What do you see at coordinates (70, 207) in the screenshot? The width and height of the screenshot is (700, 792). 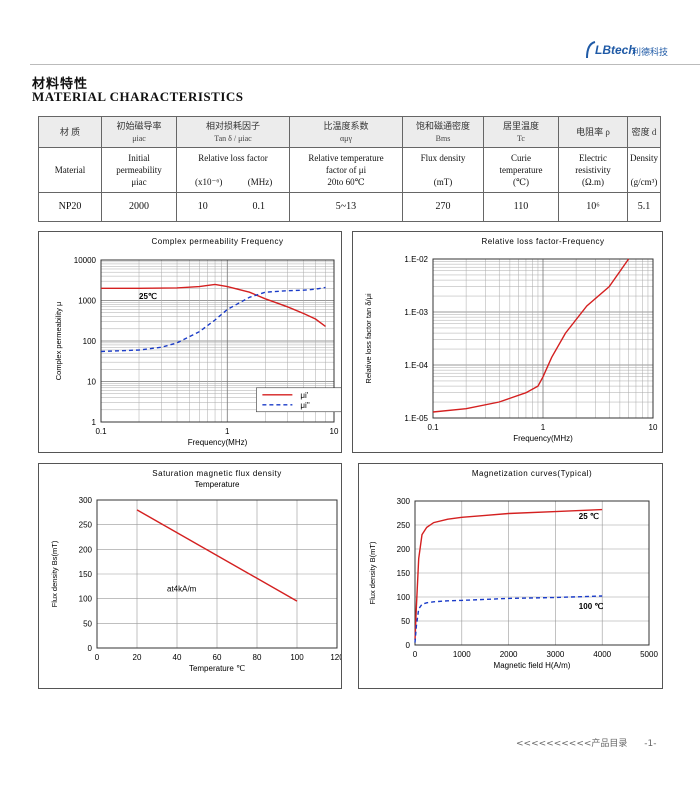 I see `cell-material: NP20` at bounding box center [70, 207].